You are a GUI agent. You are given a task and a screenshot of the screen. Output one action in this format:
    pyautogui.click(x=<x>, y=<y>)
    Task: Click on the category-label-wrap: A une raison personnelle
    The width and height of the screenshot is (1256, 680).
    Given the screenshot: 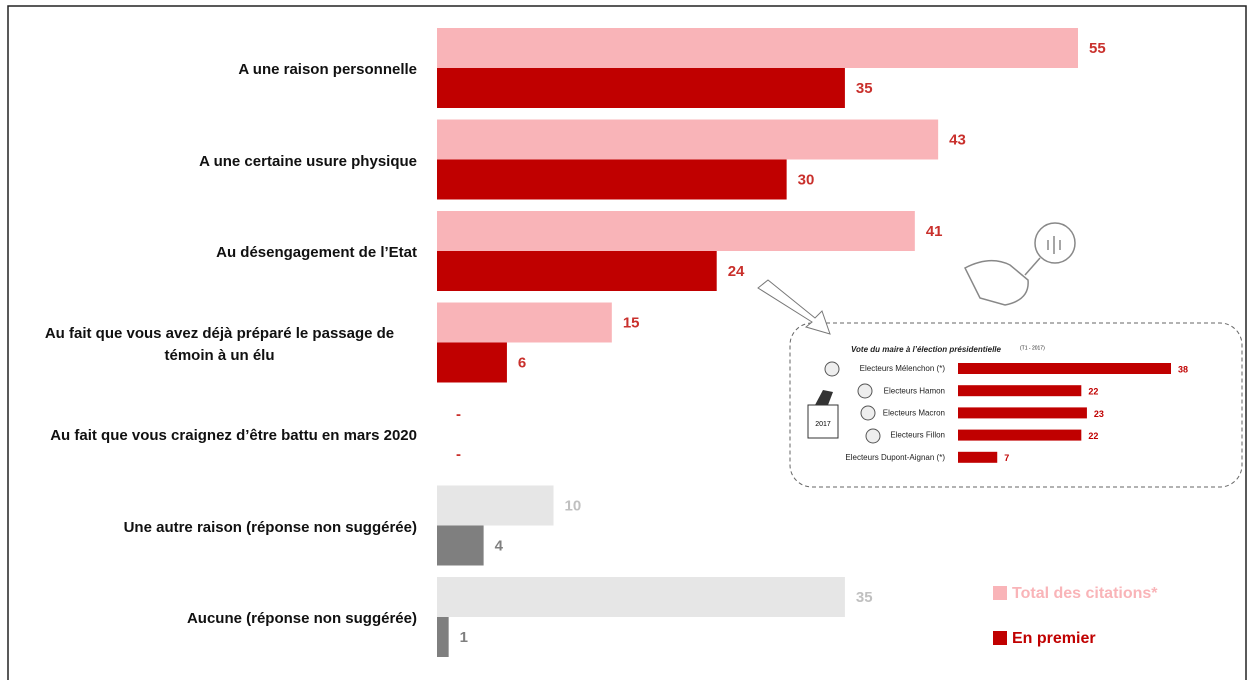 What is the action you would take?
    pyautogui.click(x=327, y=70)
    